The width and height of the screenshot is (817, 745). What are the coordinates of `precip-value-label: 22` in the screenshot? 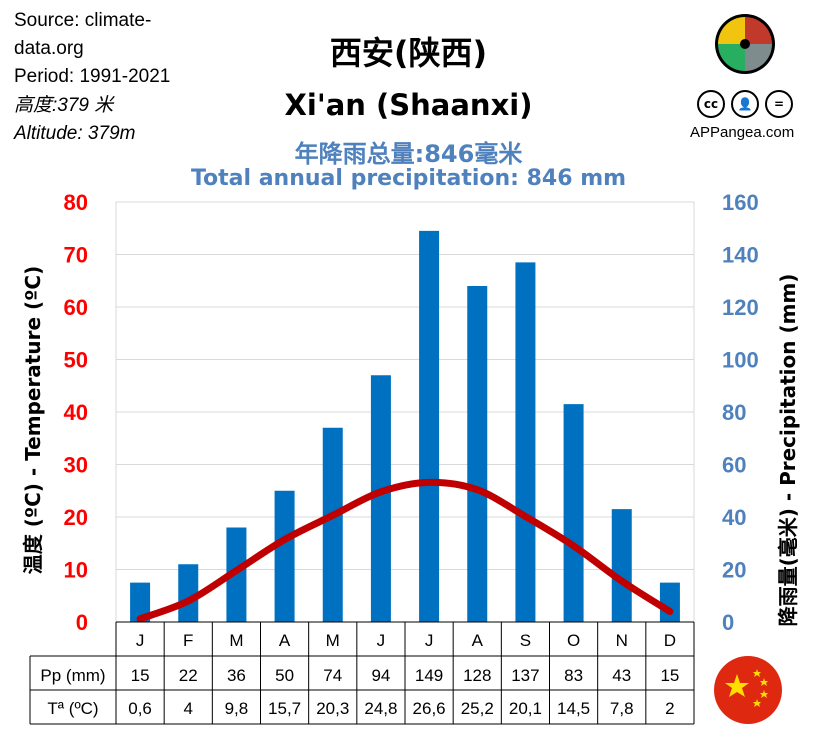 It's located at (188, 675).